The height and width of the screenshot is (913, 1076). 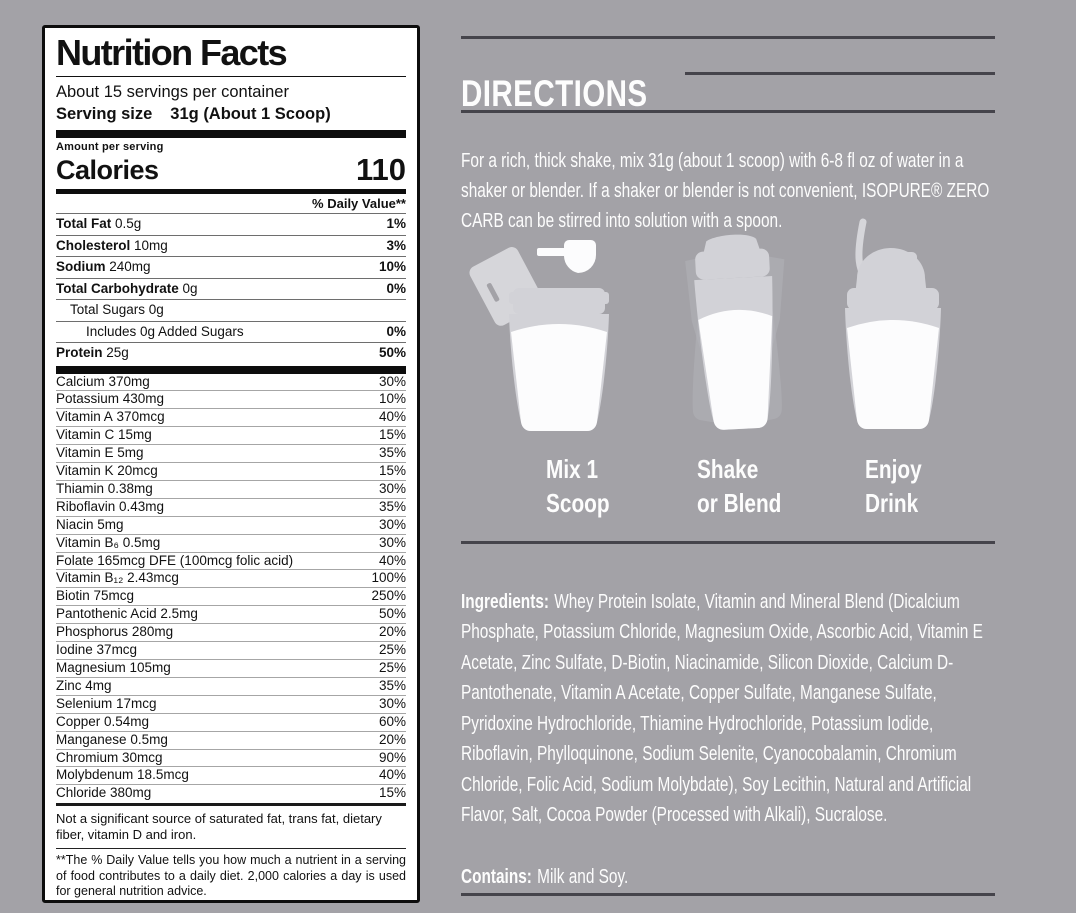 What do you see at coordinates (172, 52) in the screenshot?
I see `nutrition-facts-title: Nutrition Facts` at bounding box center [172, 52].